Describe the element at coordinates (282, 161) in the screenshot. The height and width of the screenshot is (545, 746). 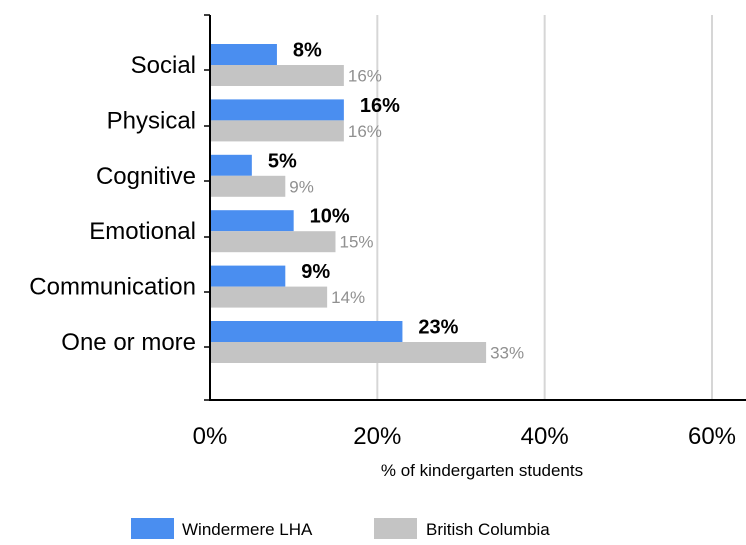
I see `data-label: 5%` at that location.